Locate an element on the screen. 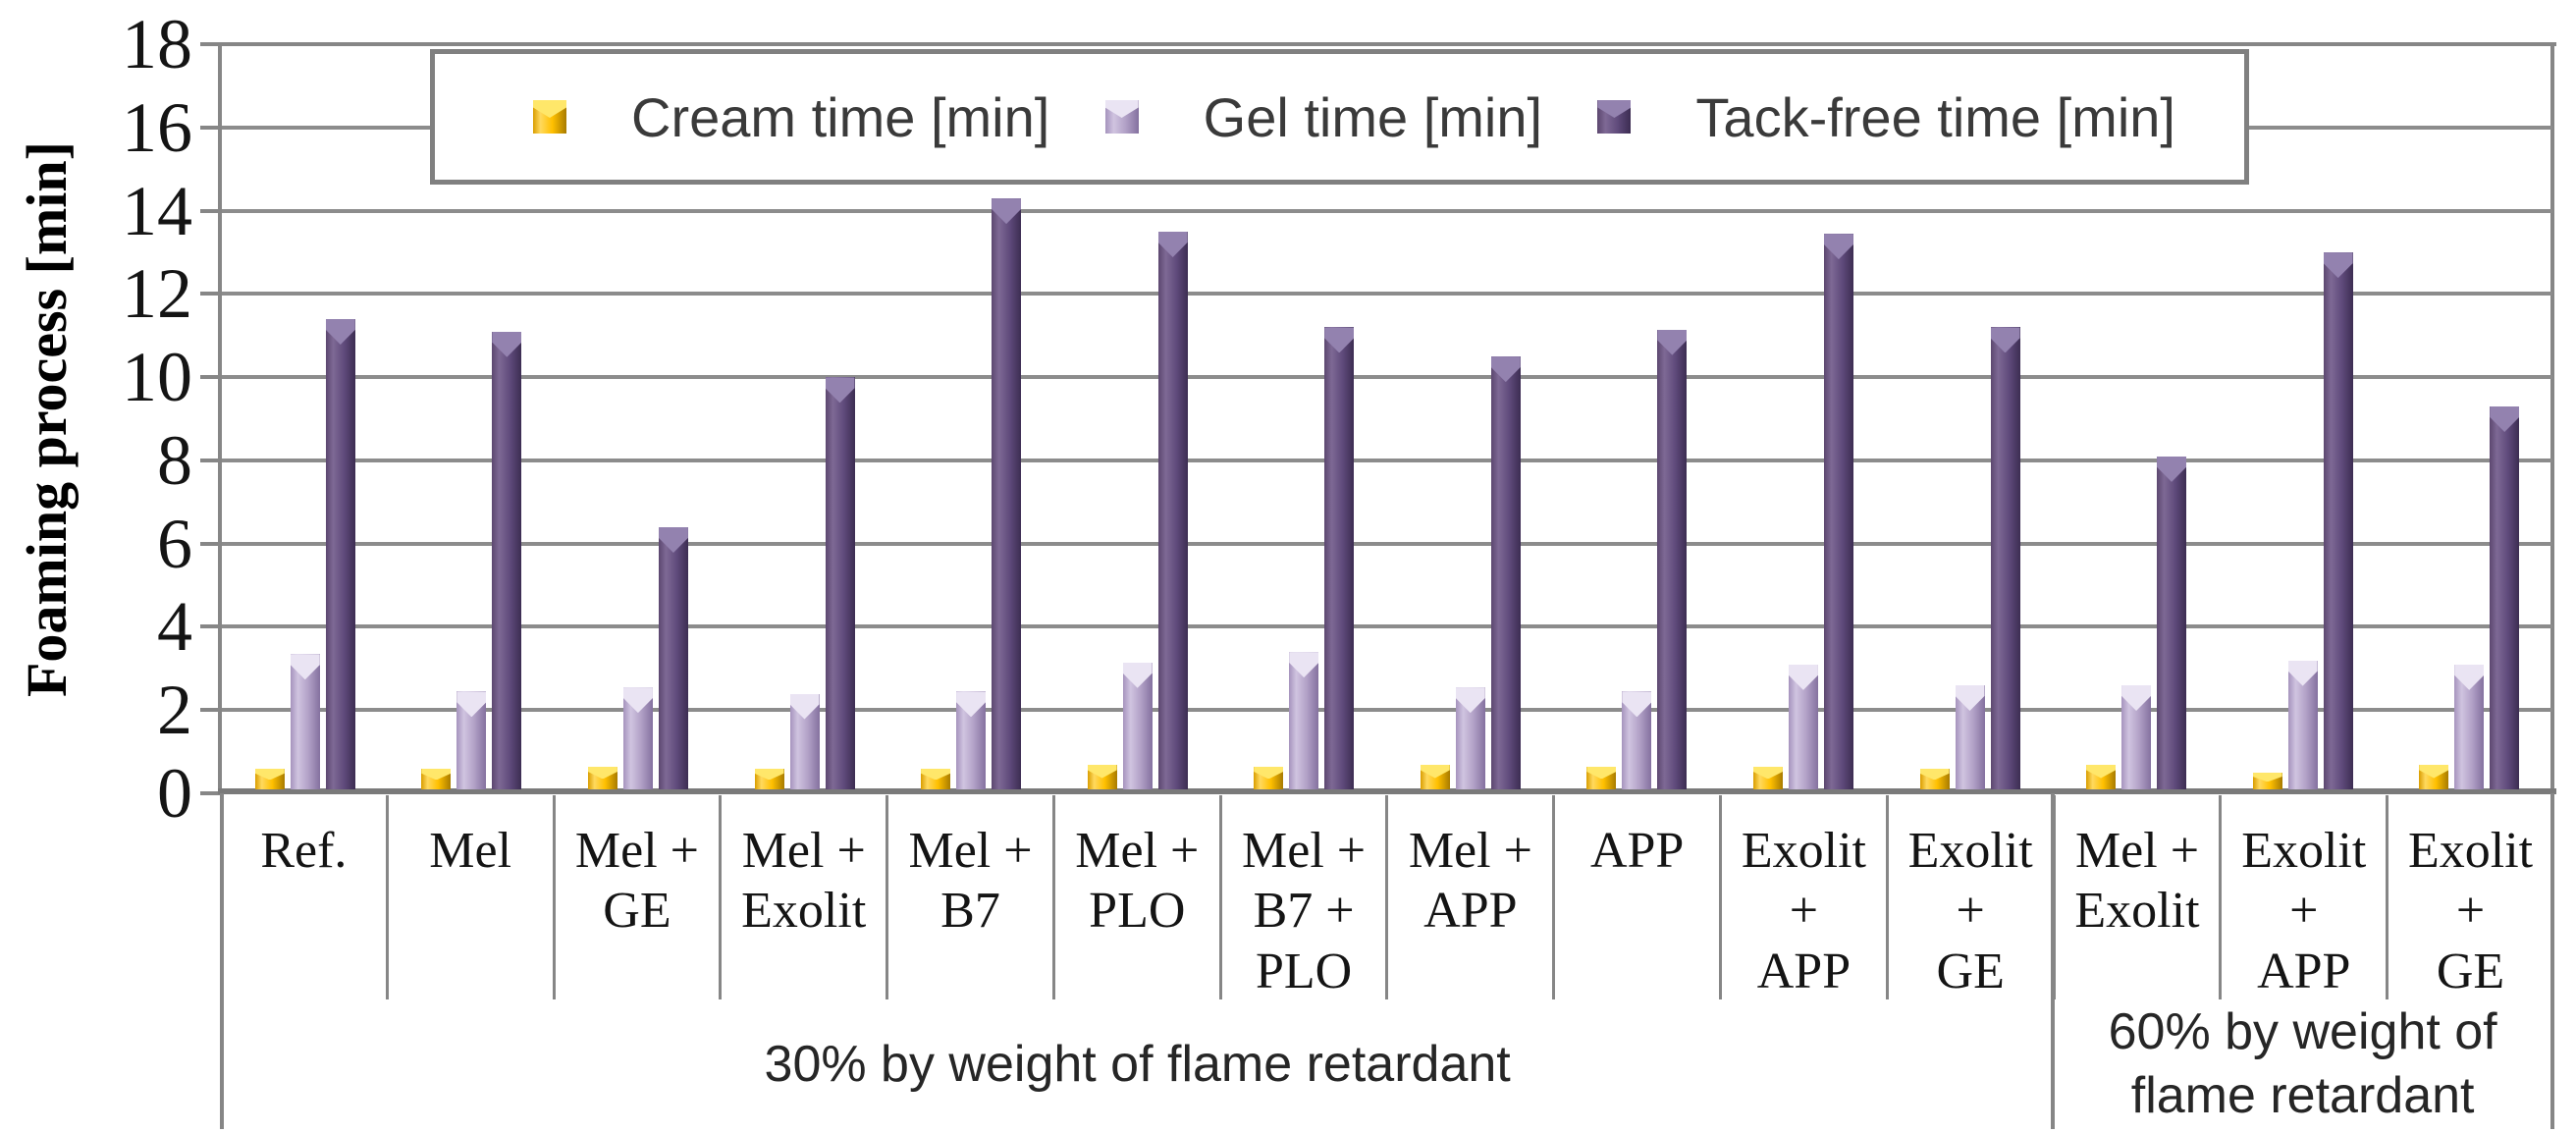 The height and width of the screenshot is (1133, 2576). category-label-7: Mel + APP is located at coordinates (1472, 897).